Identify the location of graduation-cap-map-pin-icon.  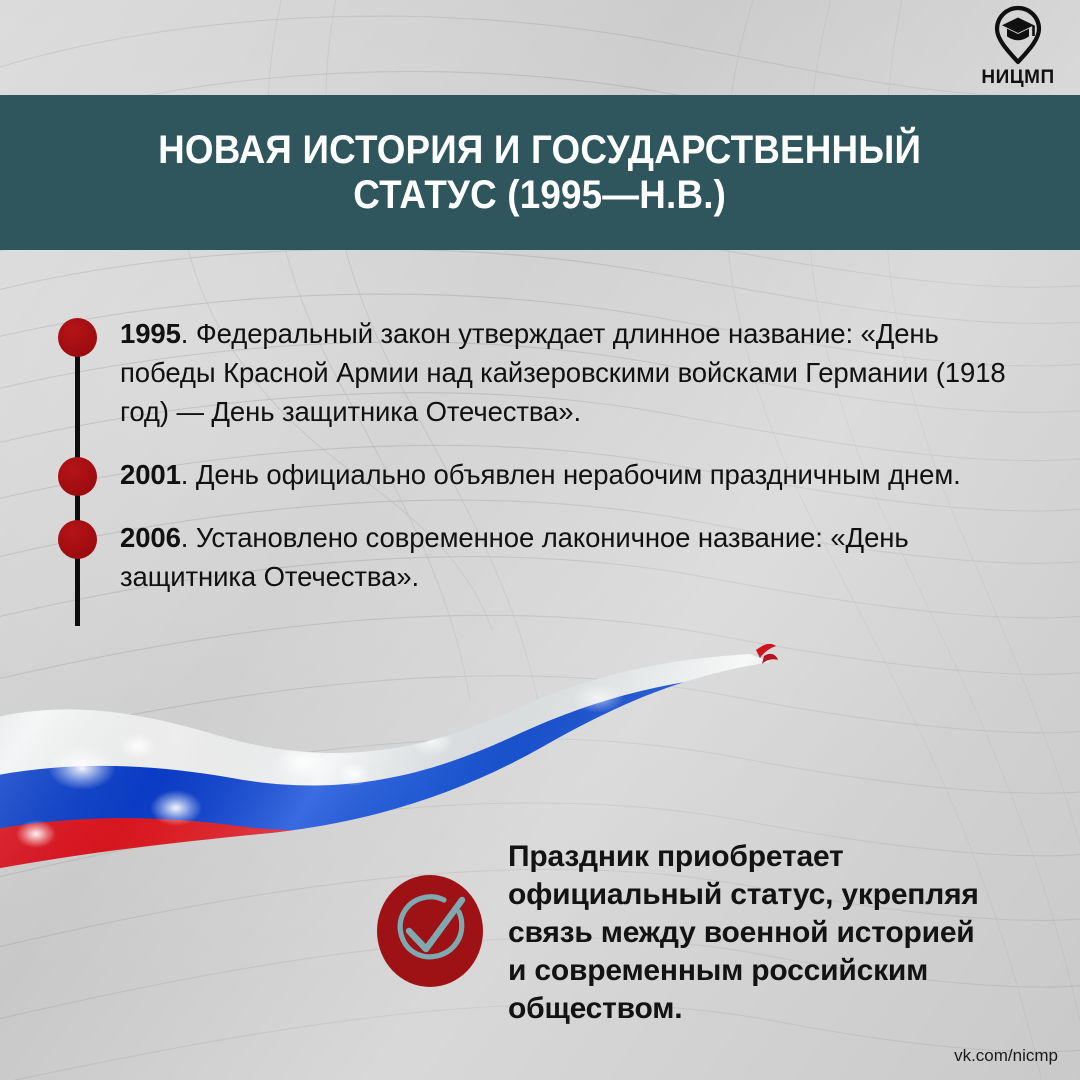
(1018, 35).